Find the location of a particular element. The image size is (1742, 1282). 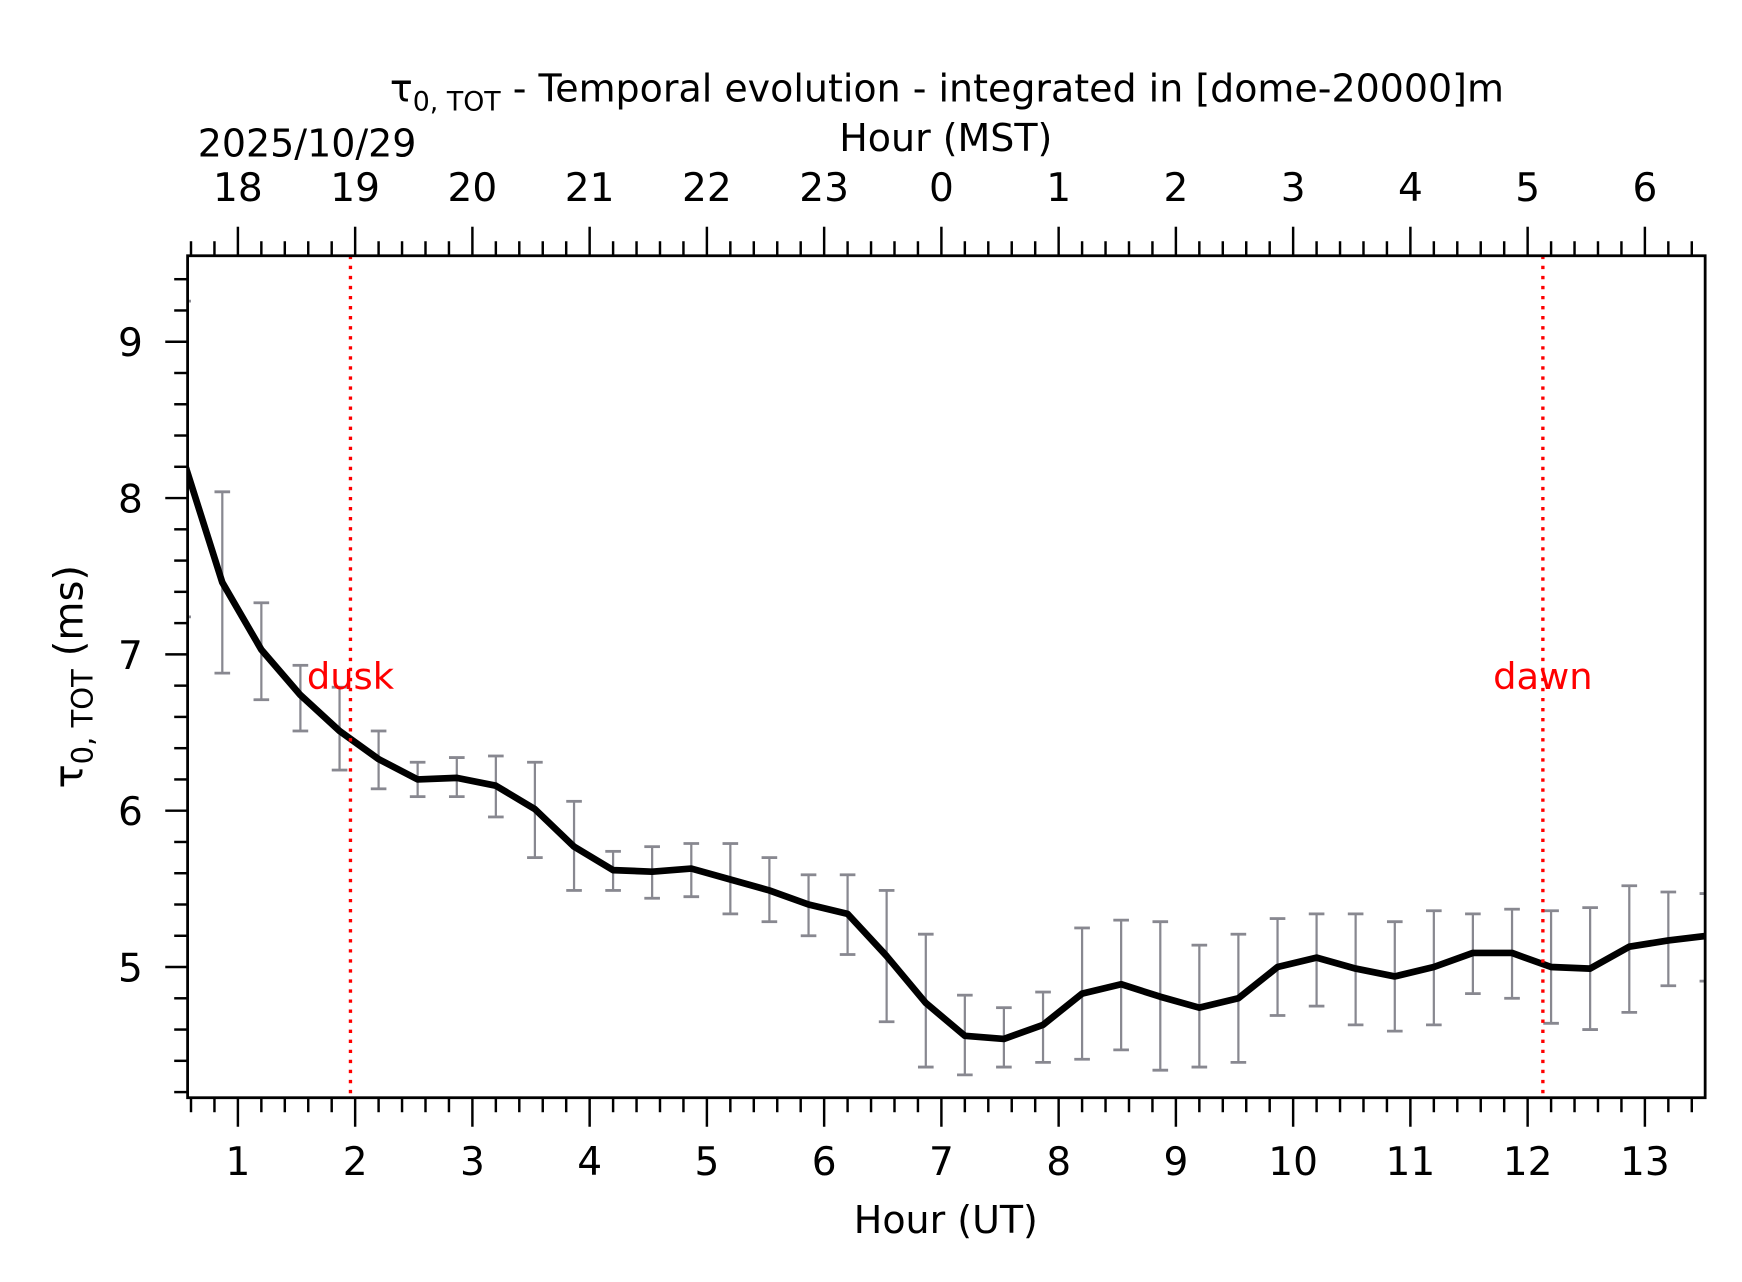

ylabel-subscript: 0, TOT is located at coordinates (83, 716).